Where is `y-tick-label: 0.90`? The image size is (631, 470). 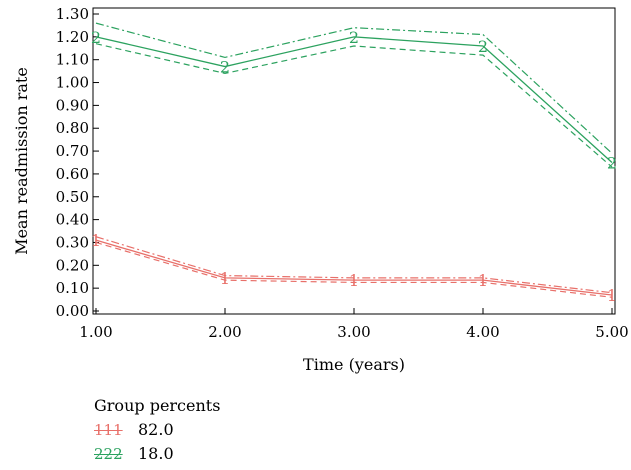
y-tick-label: 0.90 is located at coordinates (72, 105).